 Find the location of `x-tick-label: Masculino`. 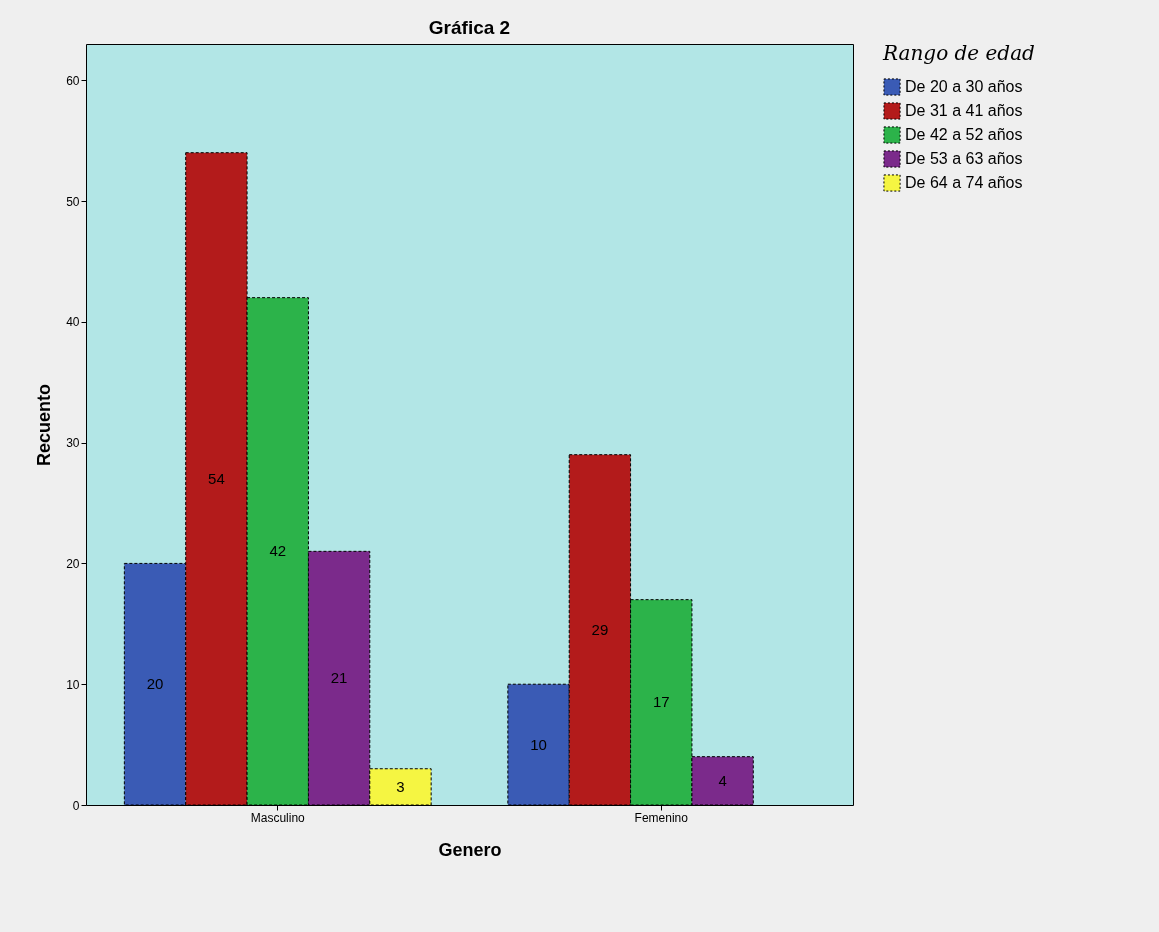

x-tick-label: Masculino is located at coordinates (278, 817).